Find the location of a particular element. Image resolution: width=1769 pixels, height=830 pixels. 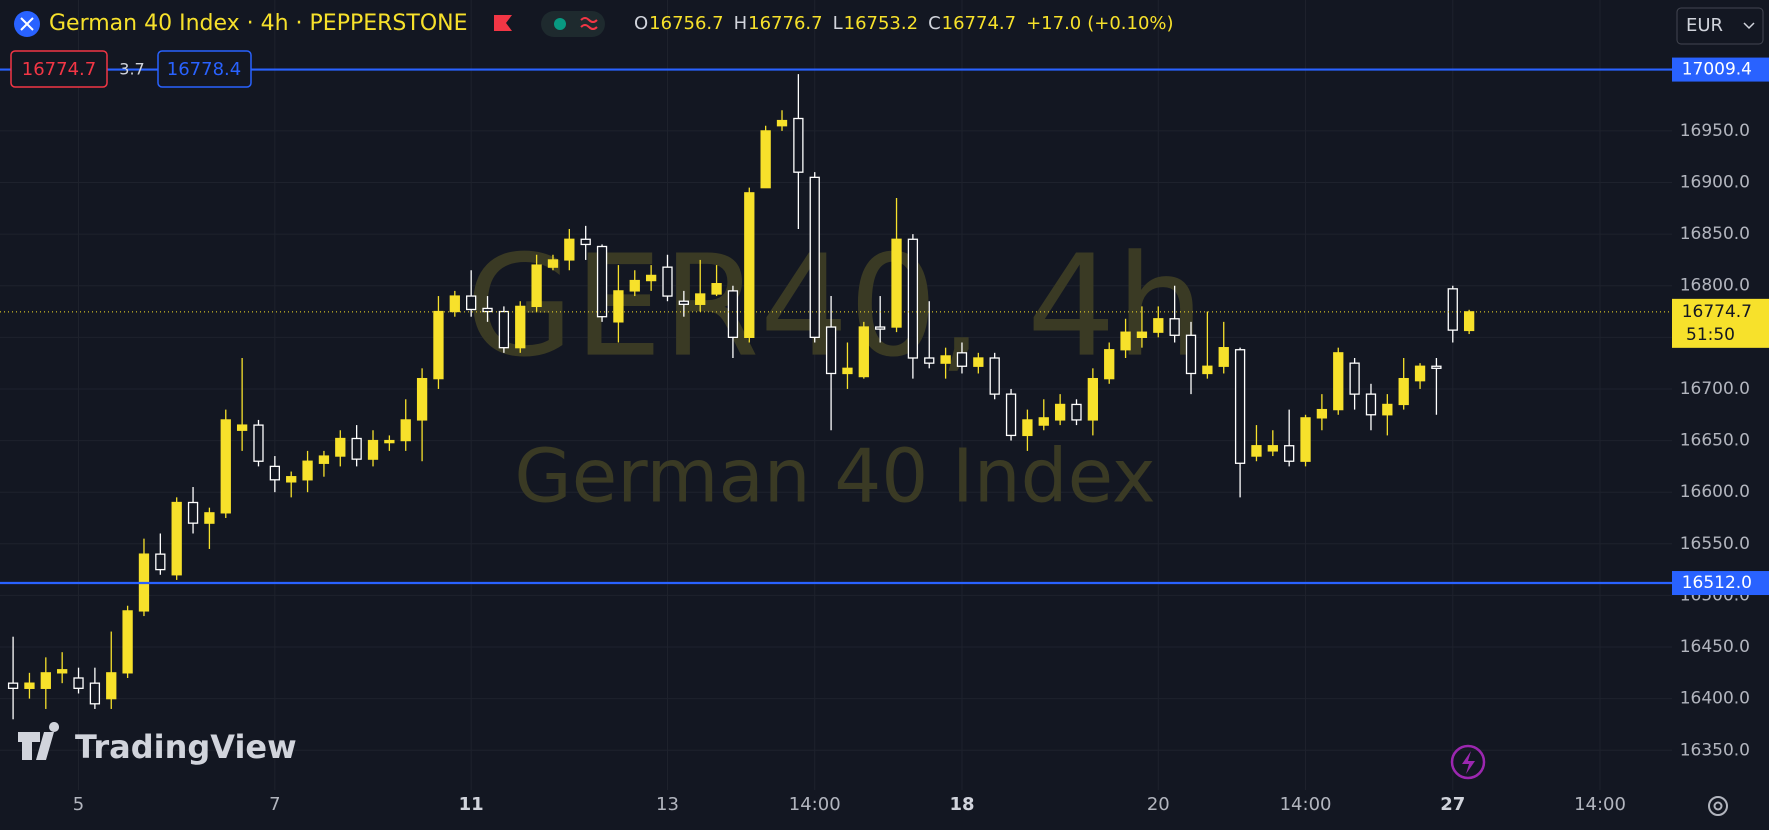

x-tick-label: 5 is located at coordinates (78, 804).